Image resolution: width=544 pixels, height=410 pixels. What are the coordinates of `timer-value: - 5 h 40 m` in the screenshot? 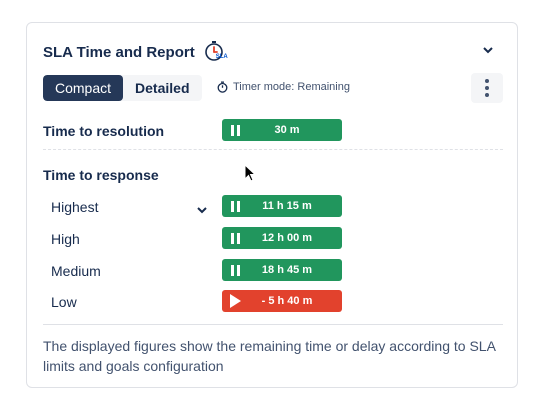 It's located at (287, 301).